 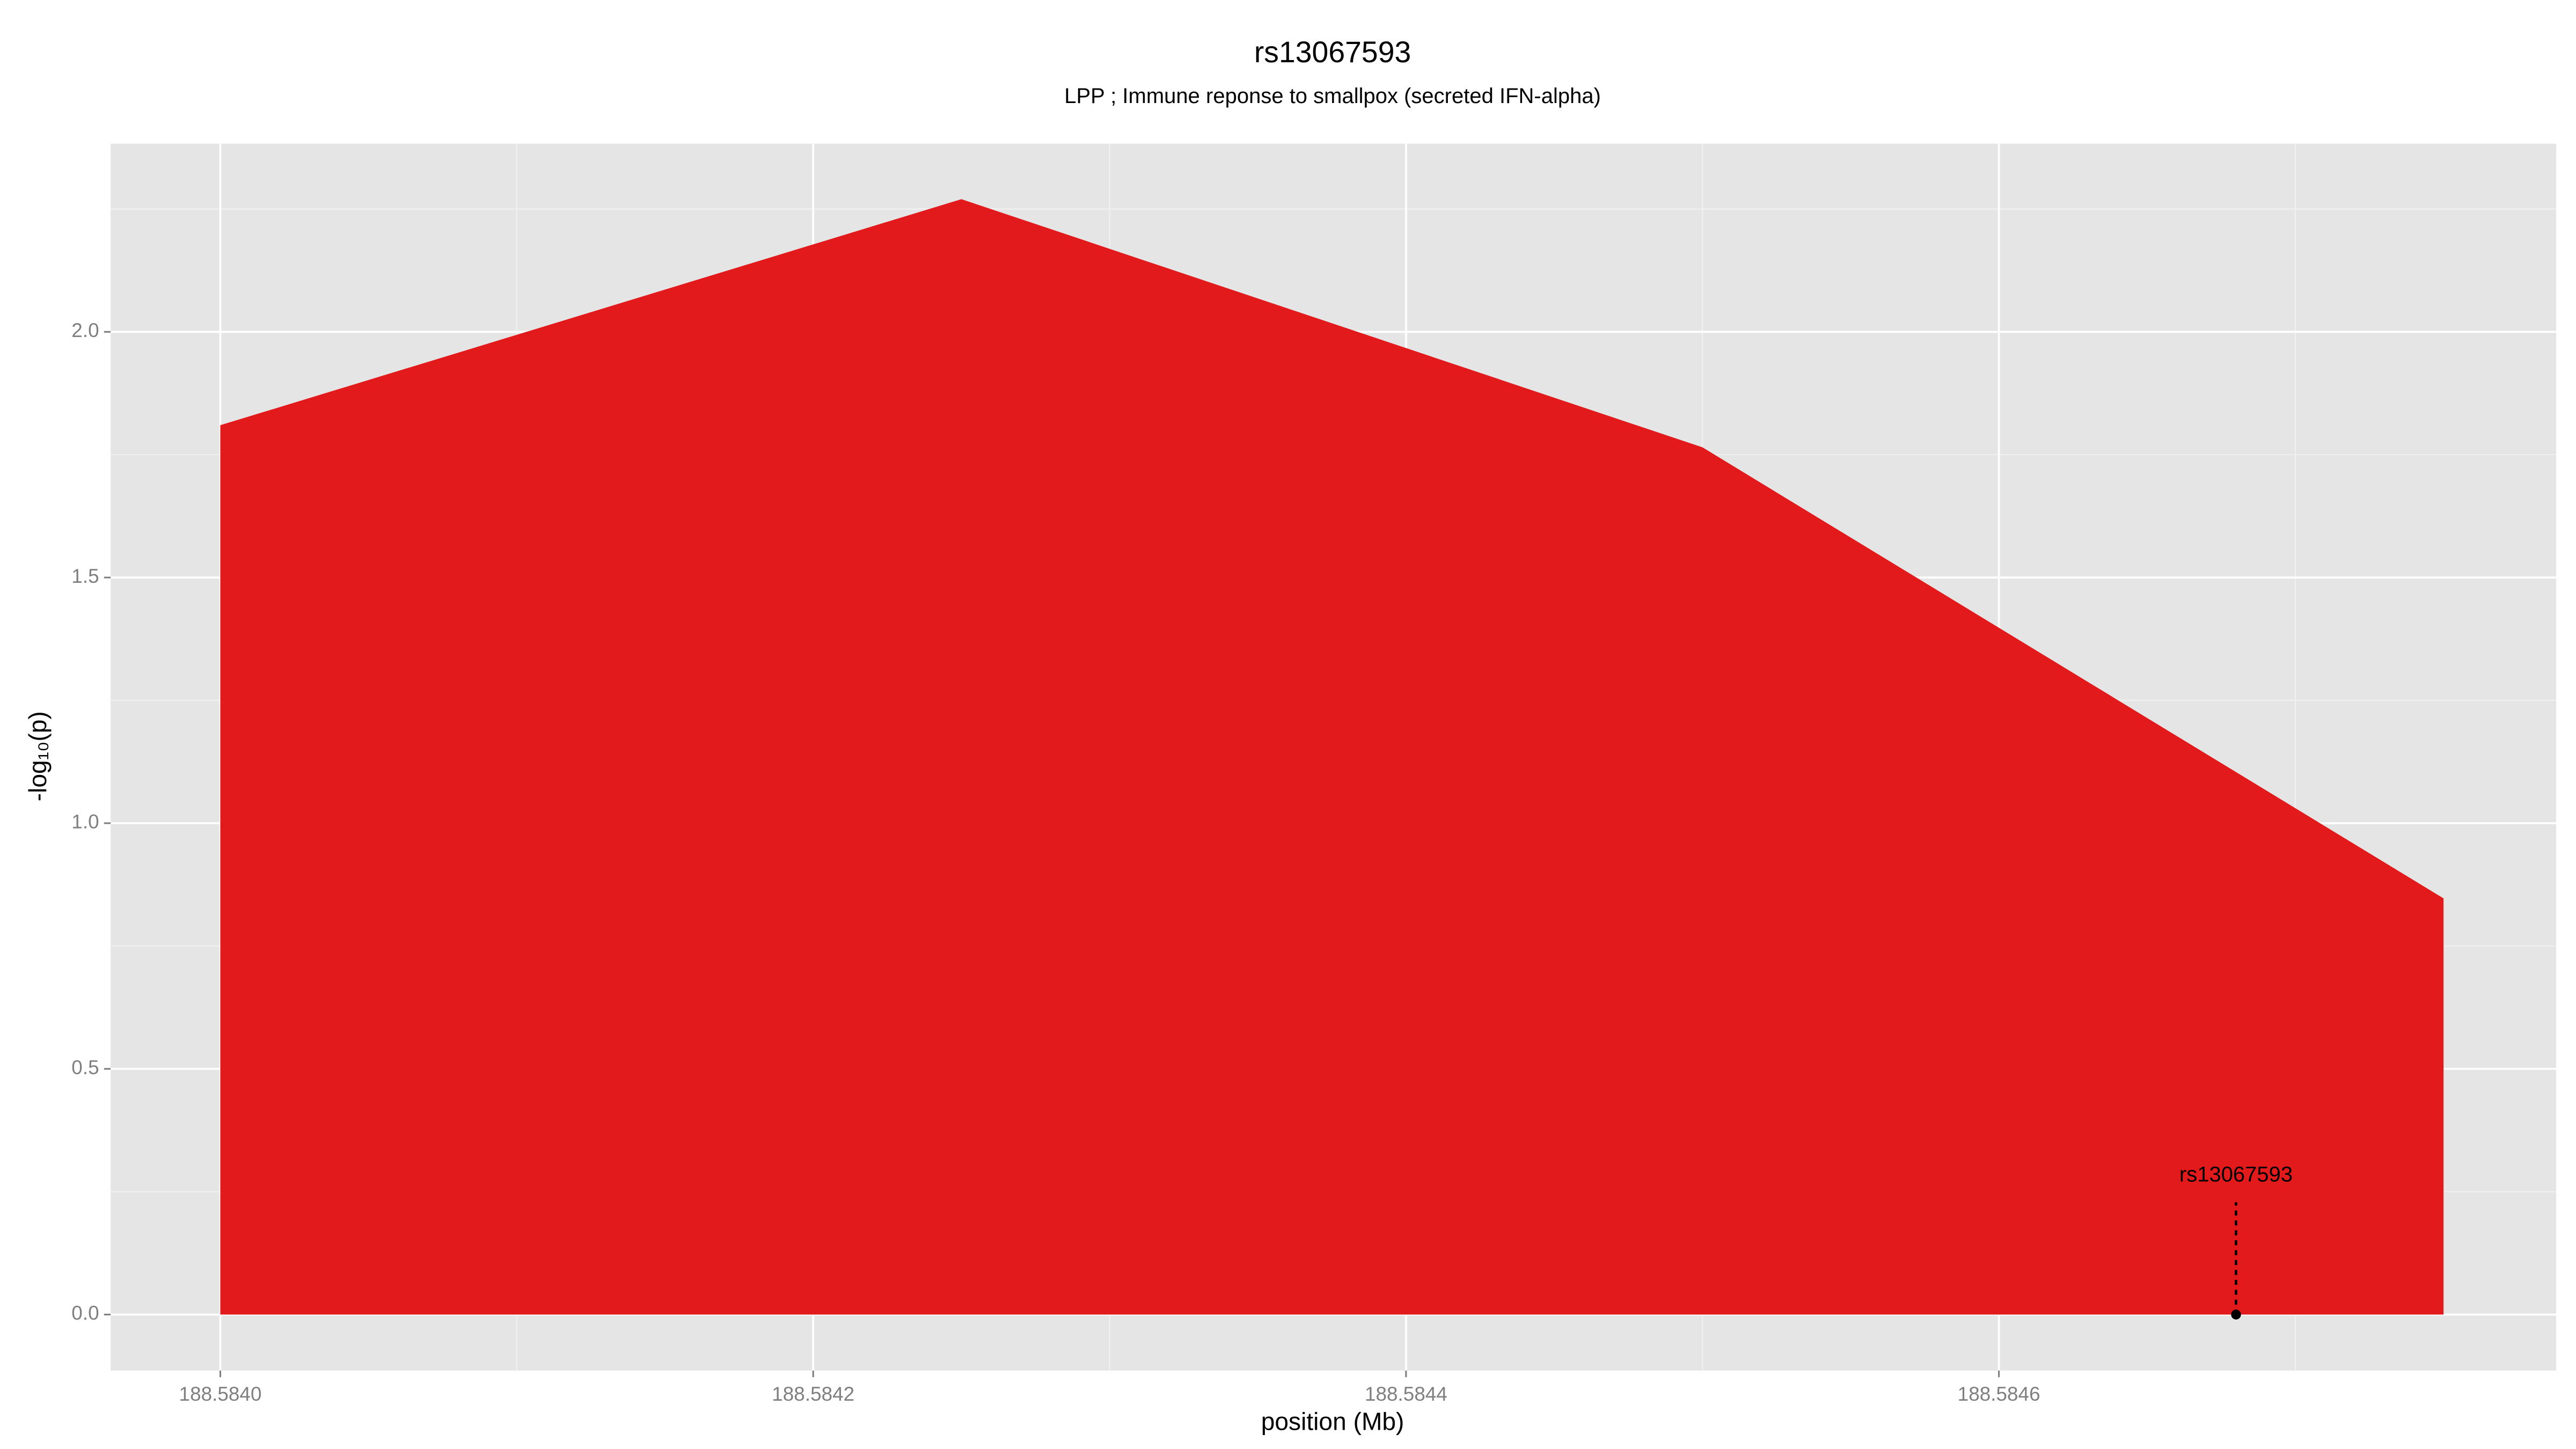 I want to click on x-tick-label: 188.5840, so click(x=220, y=1394).